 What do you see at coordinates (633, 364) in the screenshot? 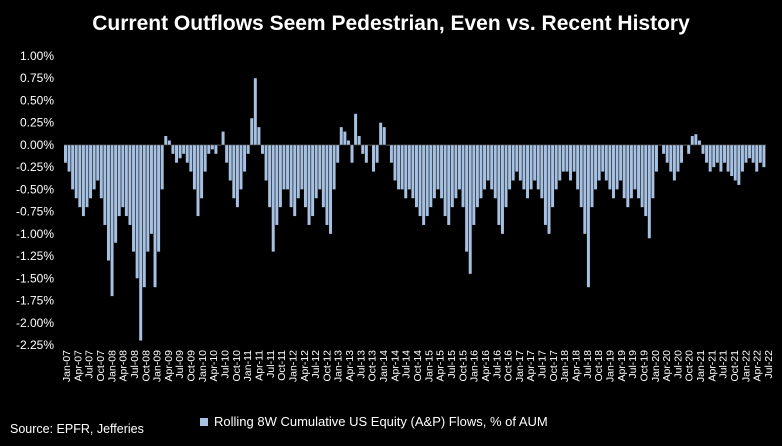
I see `x-tick-label: Jul-19` at bounding box center [633, 364].